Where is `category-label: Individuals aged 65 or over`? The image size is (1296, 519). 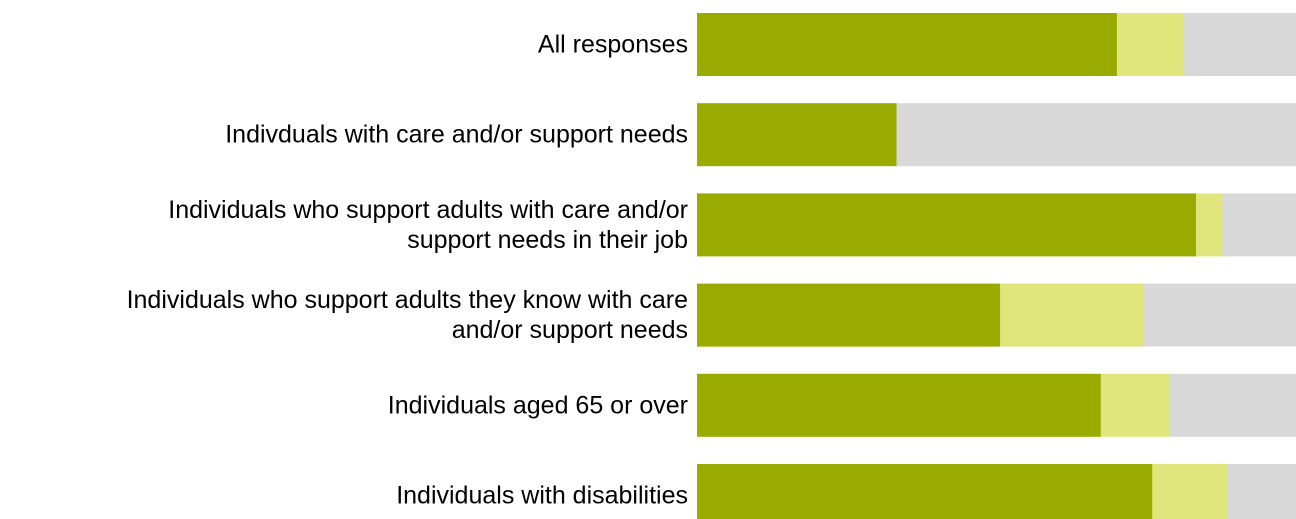 category-label: Individuals aged 65 or over is located at coordinates (538, 405).